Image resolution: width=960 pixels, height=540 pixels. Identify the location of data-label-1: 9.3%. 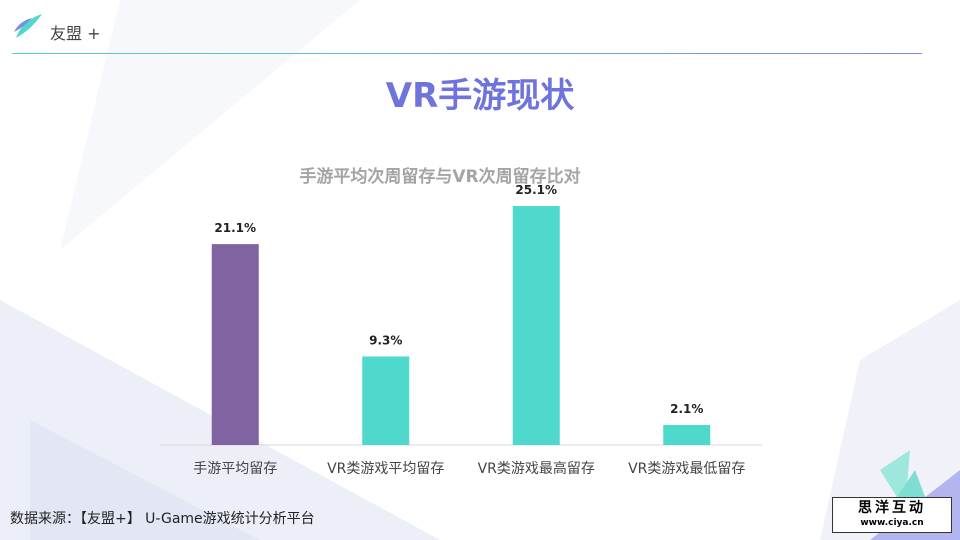
(385, 340).